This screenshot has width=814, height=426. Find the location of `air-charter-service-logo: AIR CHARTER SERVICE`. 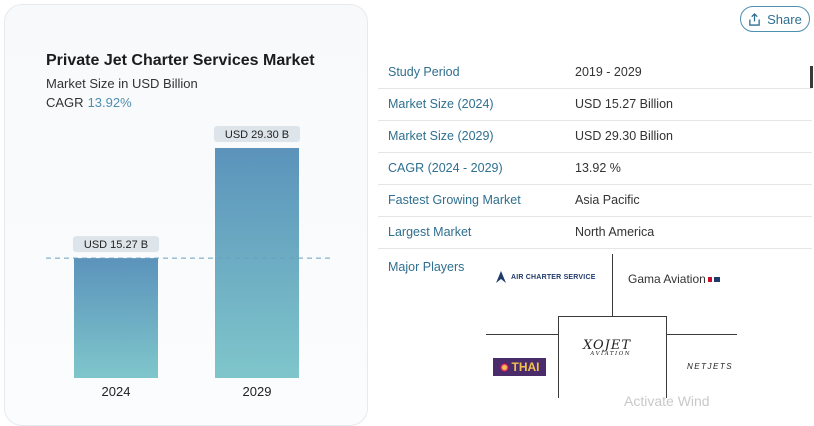

air-charter-service-logo: AIR CHARTER SERVICE is located at coordinates (545, 277).